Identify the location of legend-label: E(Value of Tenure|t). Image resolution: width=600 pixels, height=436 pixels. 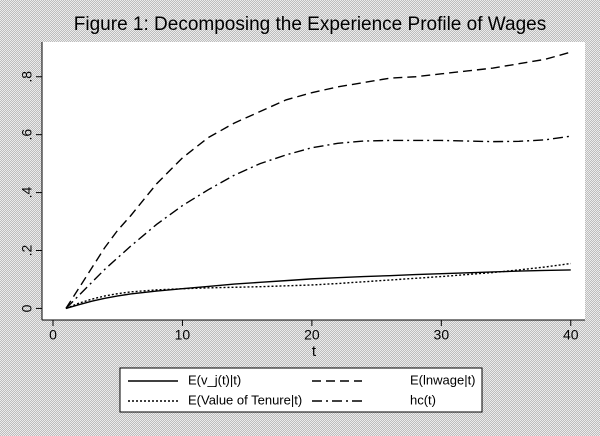
(245, 399).